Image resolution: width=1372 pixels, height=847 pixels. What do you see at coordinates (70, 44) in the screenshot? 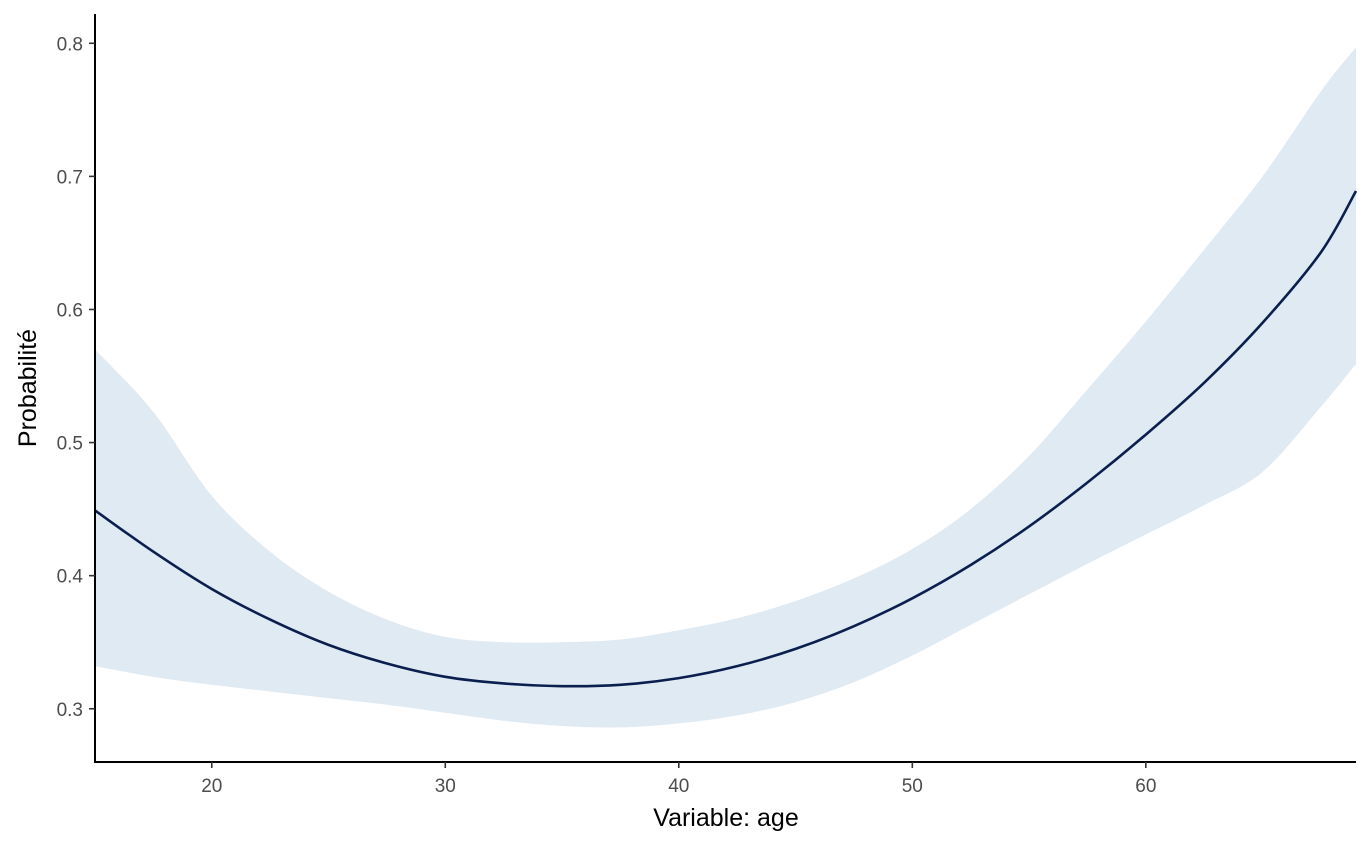
I see `y-tick-label: 0.8` at bounding box center [70, 44].